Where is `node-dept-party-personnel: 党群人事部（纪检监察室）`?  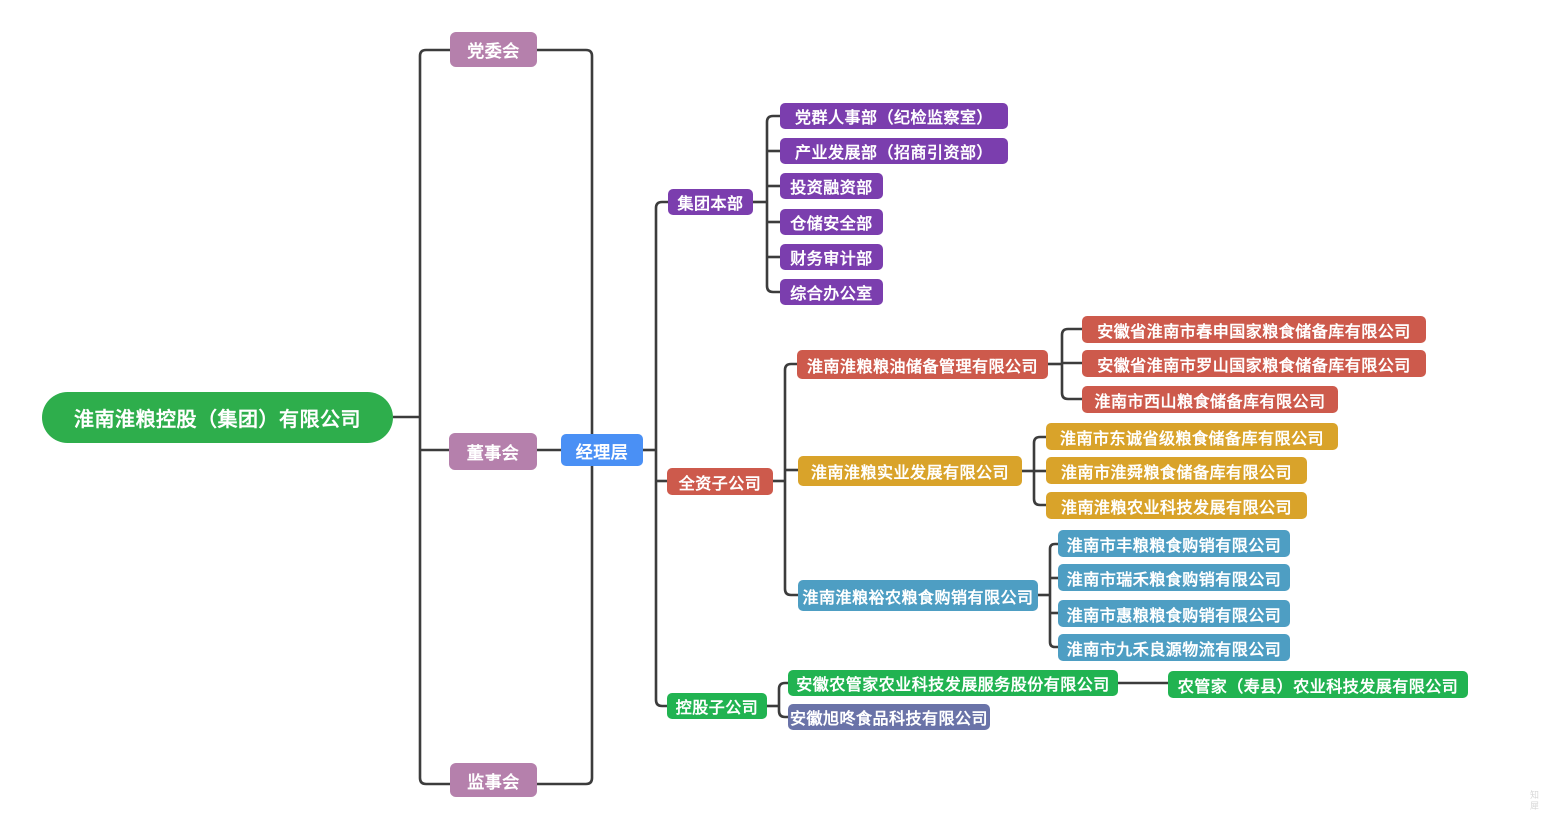
node-dept-party-personnel: 党群人事部（纪检监察室） is located at coordinates (894, 116).